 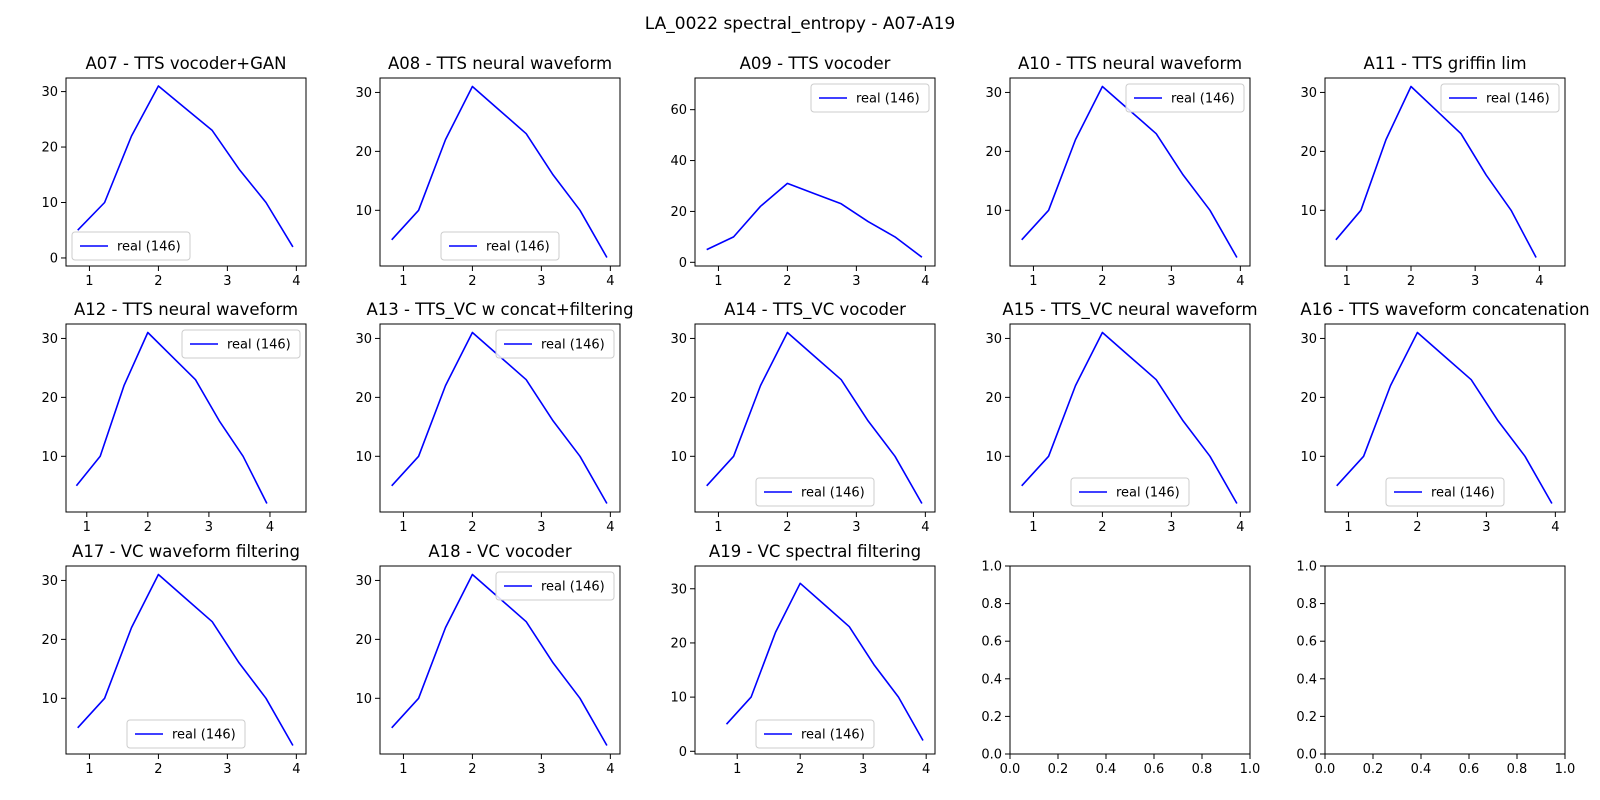 I want to click on subplot-title: A17 - VC waveform filtering, so click(x=186, y=551).